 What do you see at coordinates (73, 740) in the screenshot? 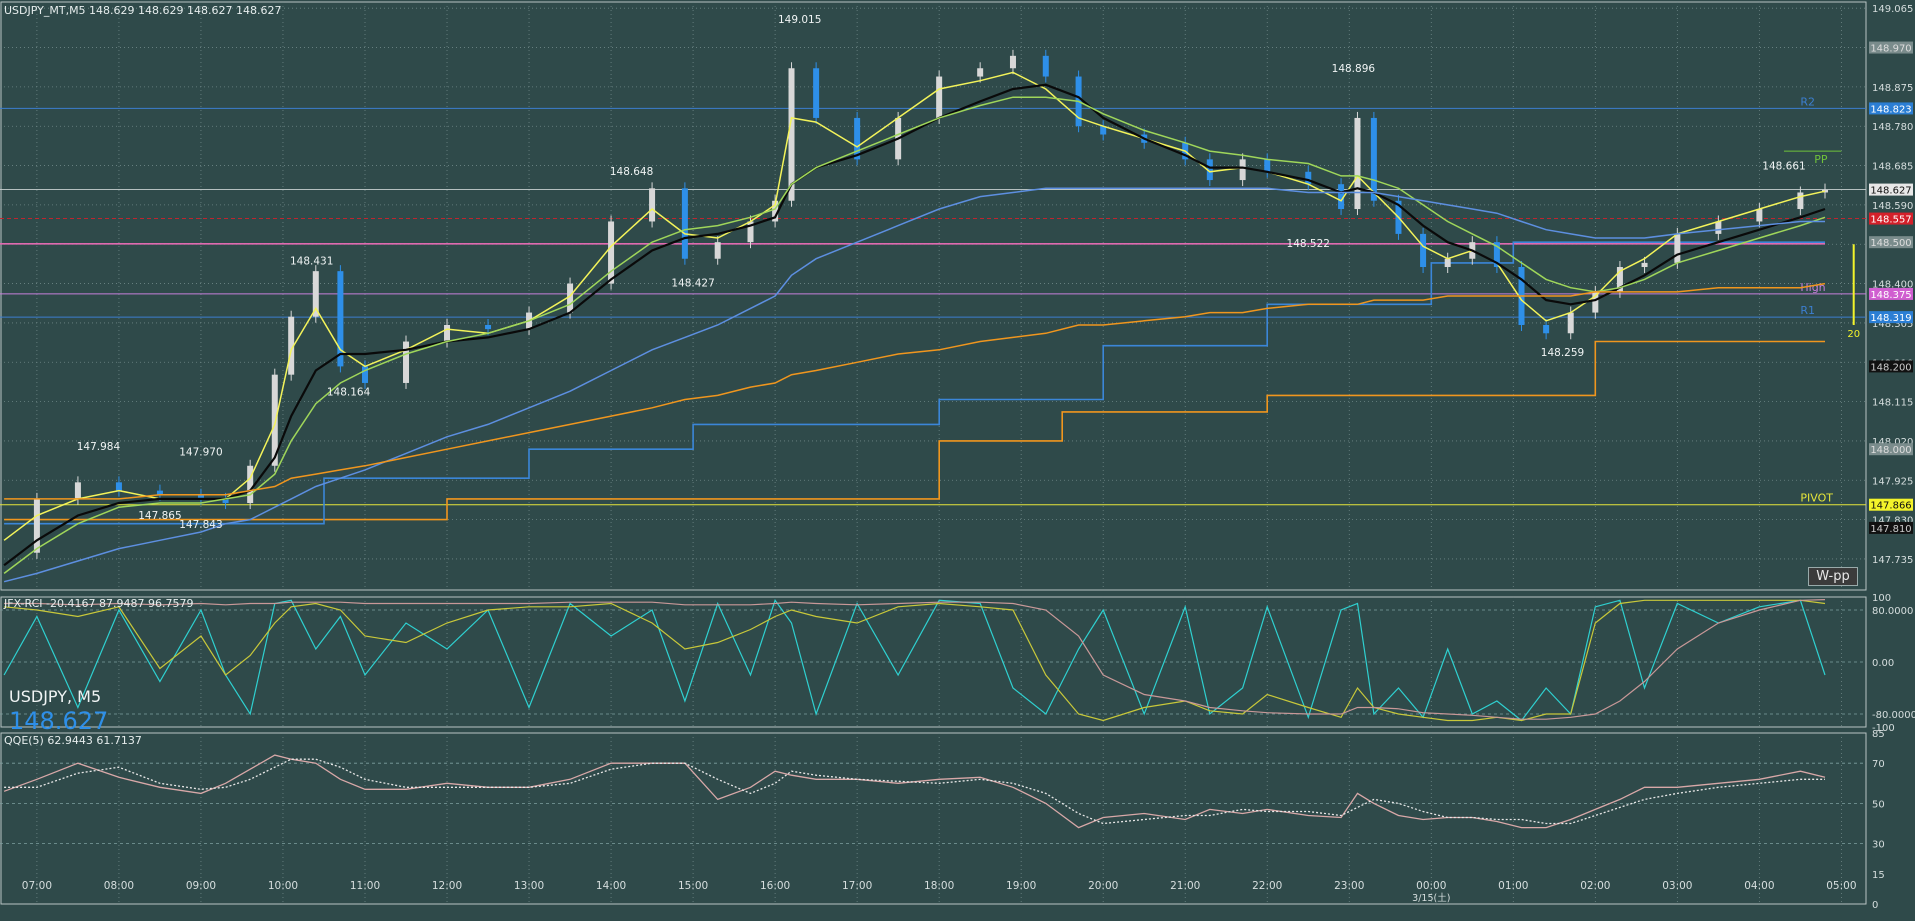
I see `qqe-indicator-info: QQE(5) 62.9443 61.7137` at bounding box center [73, 740].